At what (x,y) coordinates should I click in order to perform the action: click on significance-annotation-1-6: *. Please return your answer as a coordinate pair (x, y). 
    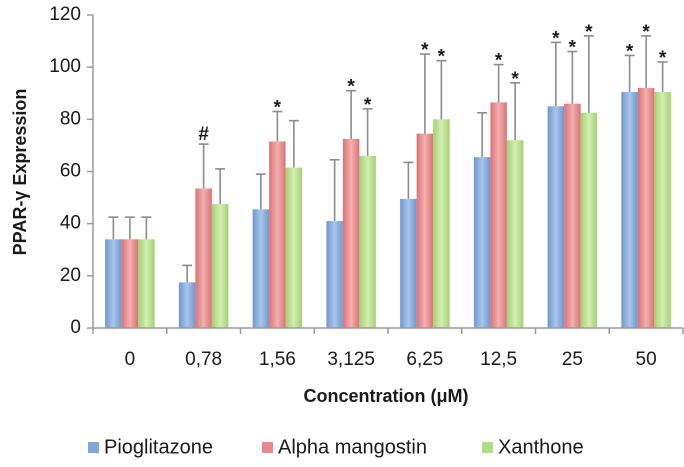
    Looking at the image, I should click on (573, 48).